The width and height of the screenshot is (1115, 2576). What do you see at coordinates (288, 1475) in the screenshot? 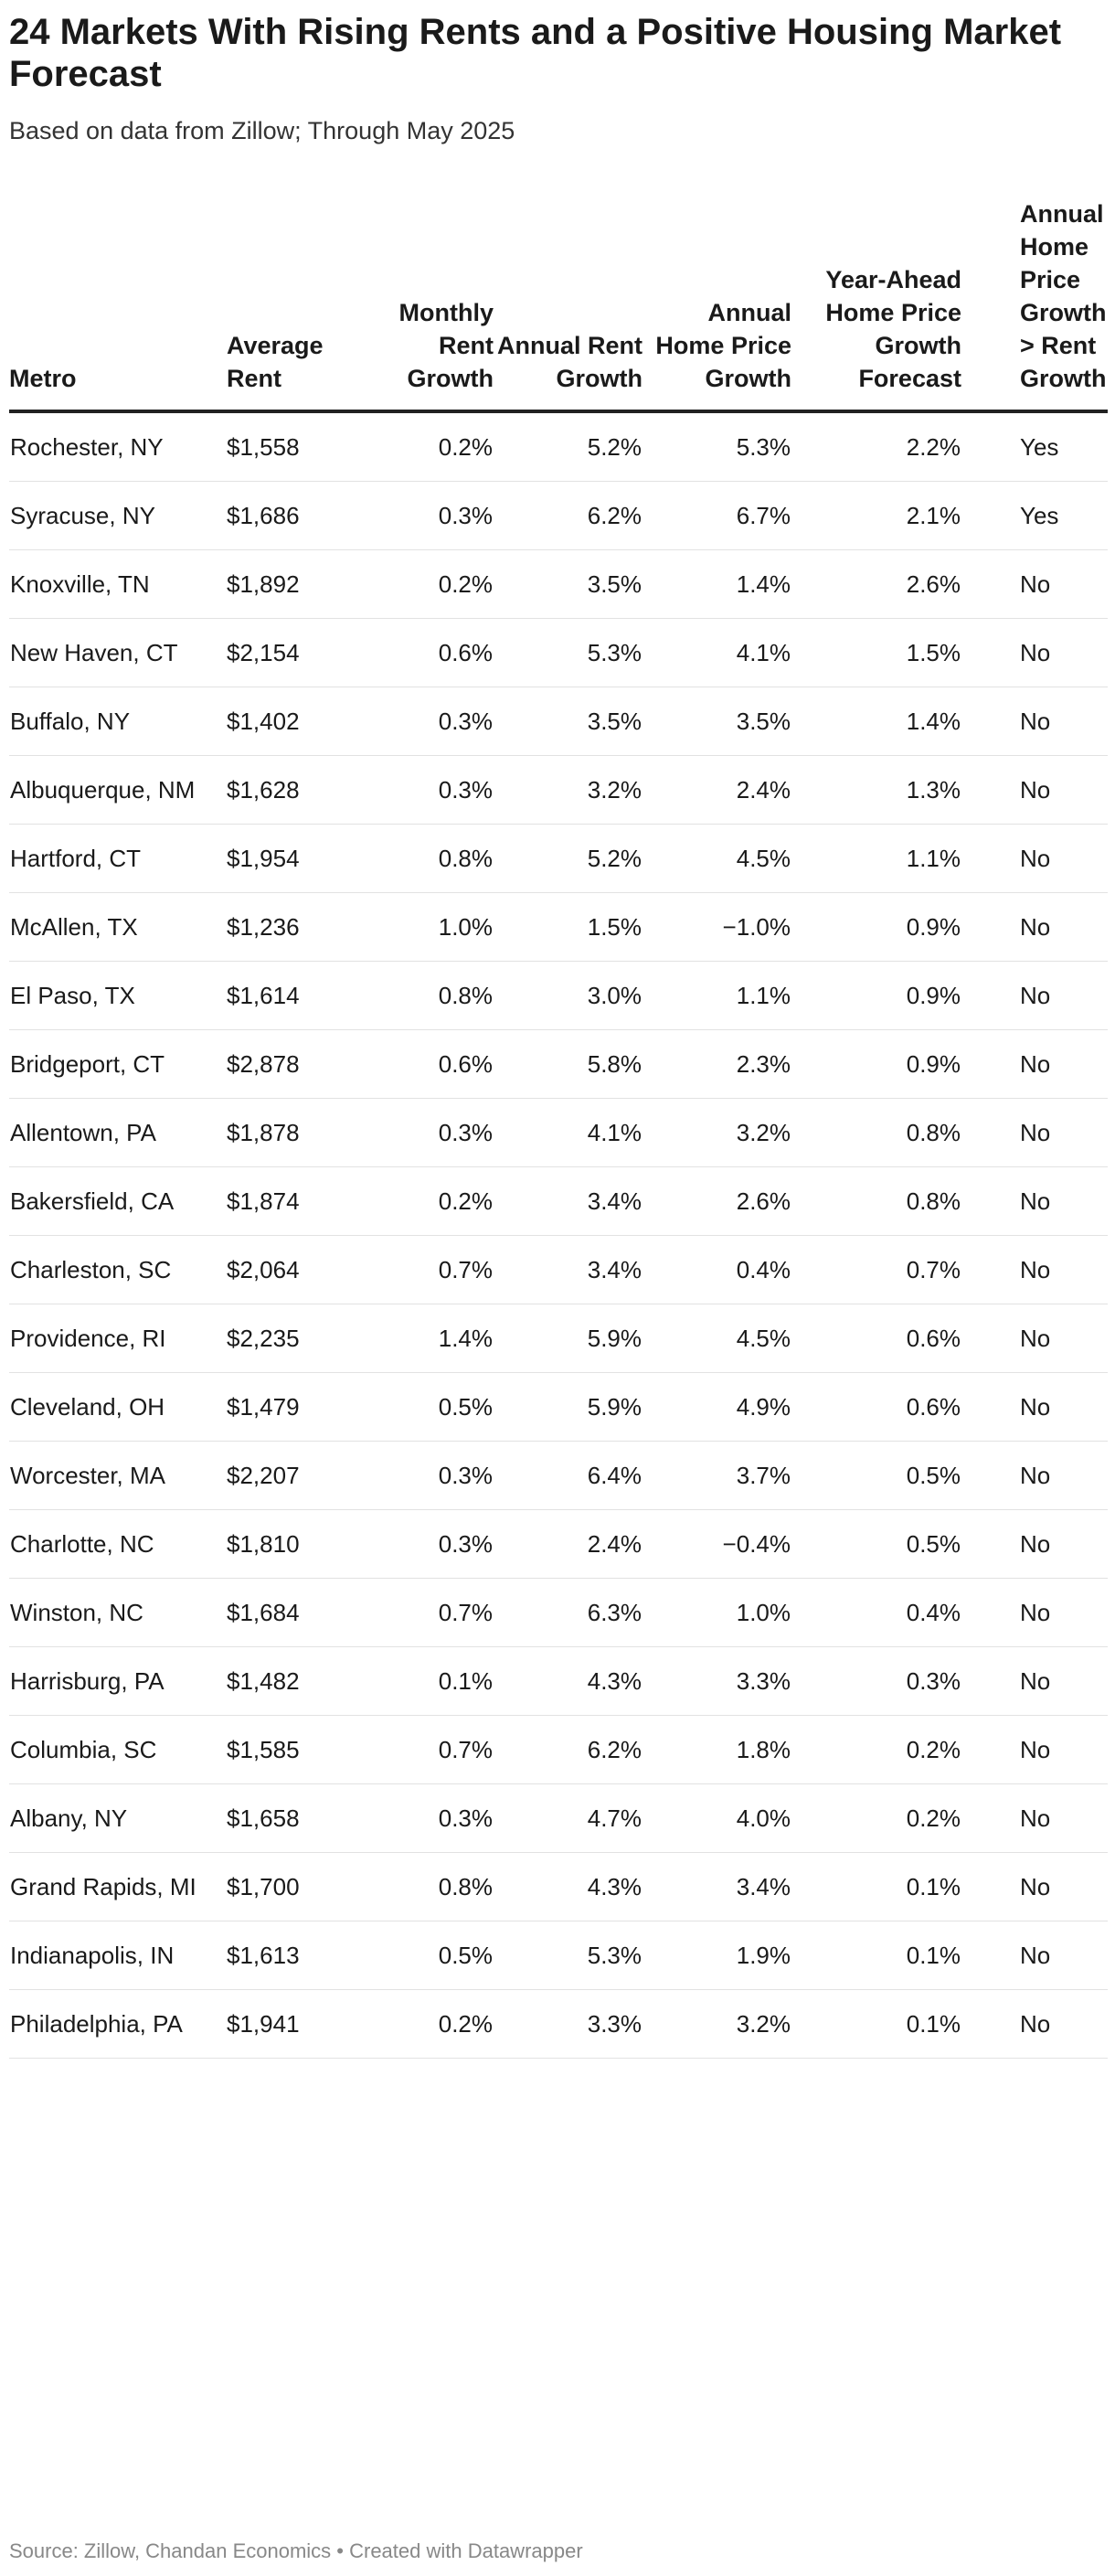
I see `average-rent-cell: $2,207` at bounding box center [288, 1475].